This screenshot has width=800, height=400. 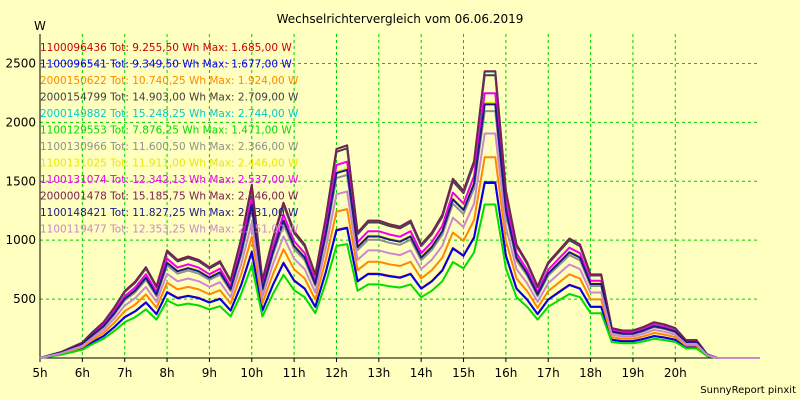 I want to click on y-tick-label: 500, so click(x=24, y=299).